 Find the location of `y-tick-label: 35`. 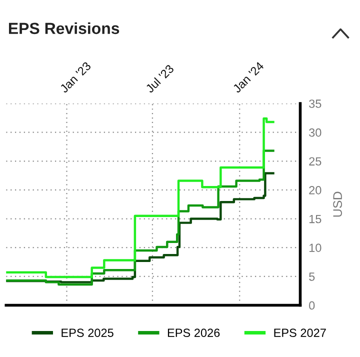

y-tick-label: 35 is located at coordinates (315, 104).